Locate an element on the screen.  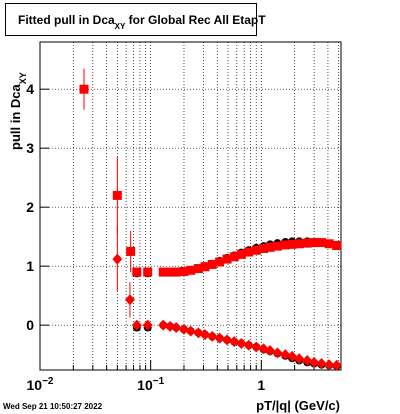
y-tick-label: 1 is located at coordinates (30, 266).